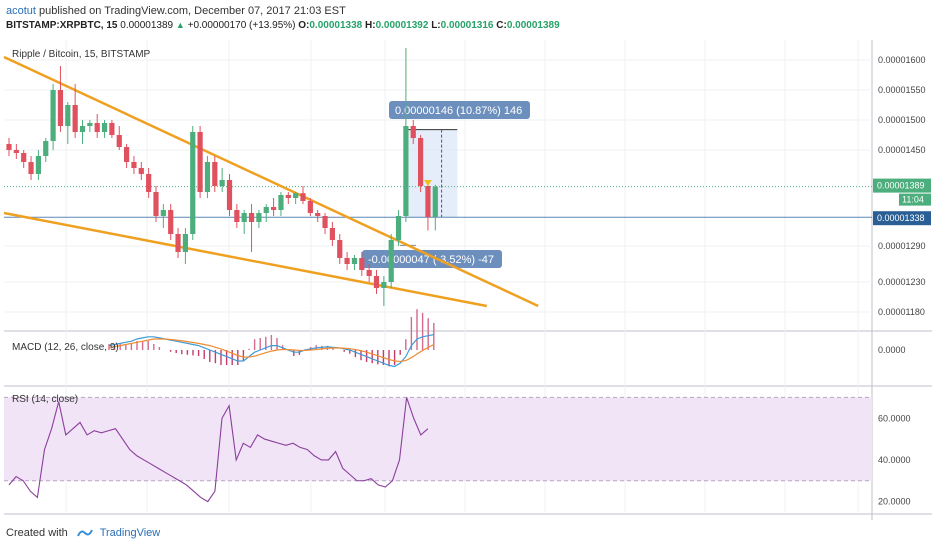  I want to click on author-link: acotut, so click(21, 11).